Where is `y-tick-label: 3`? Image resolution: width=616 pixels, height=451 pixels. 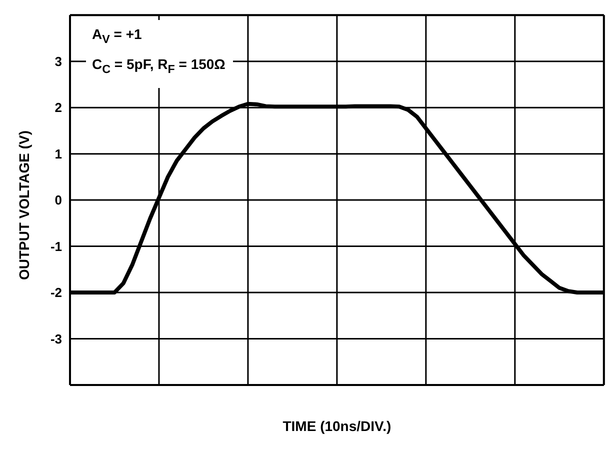 y-tick-label: 3 is located at coordinates (58, 61).